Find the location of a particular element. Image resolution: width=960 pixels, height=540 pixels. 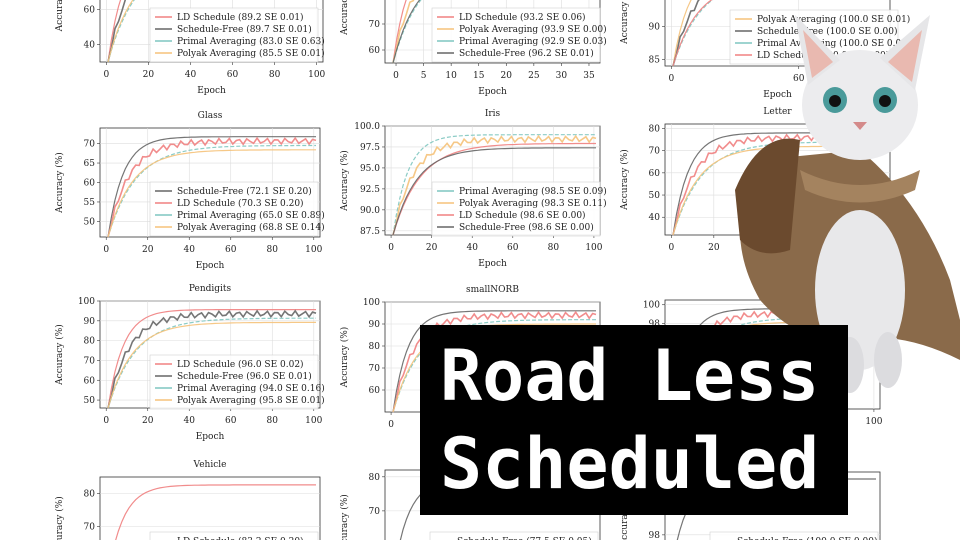

basket is located at coordinates (767, 196).